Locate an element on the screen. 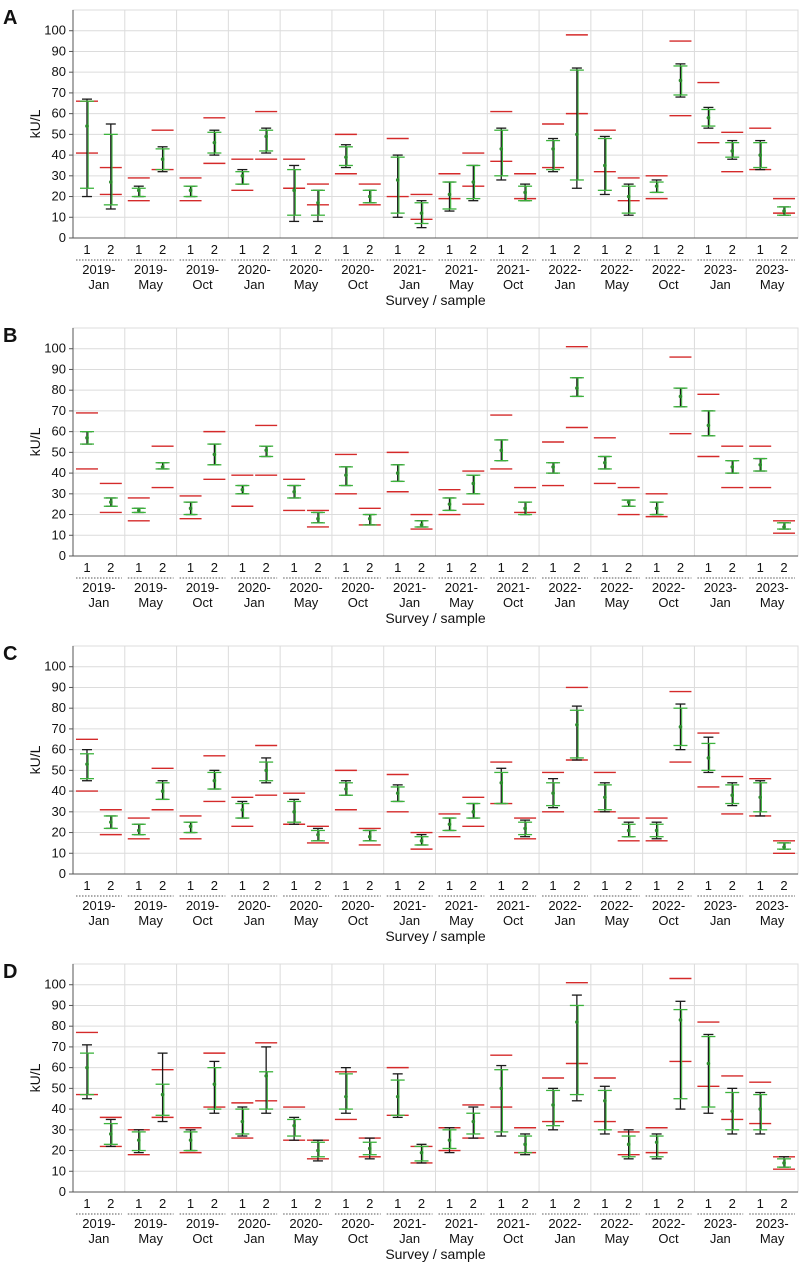  sample-label-25: 2 is located at coordinates (732, 249).